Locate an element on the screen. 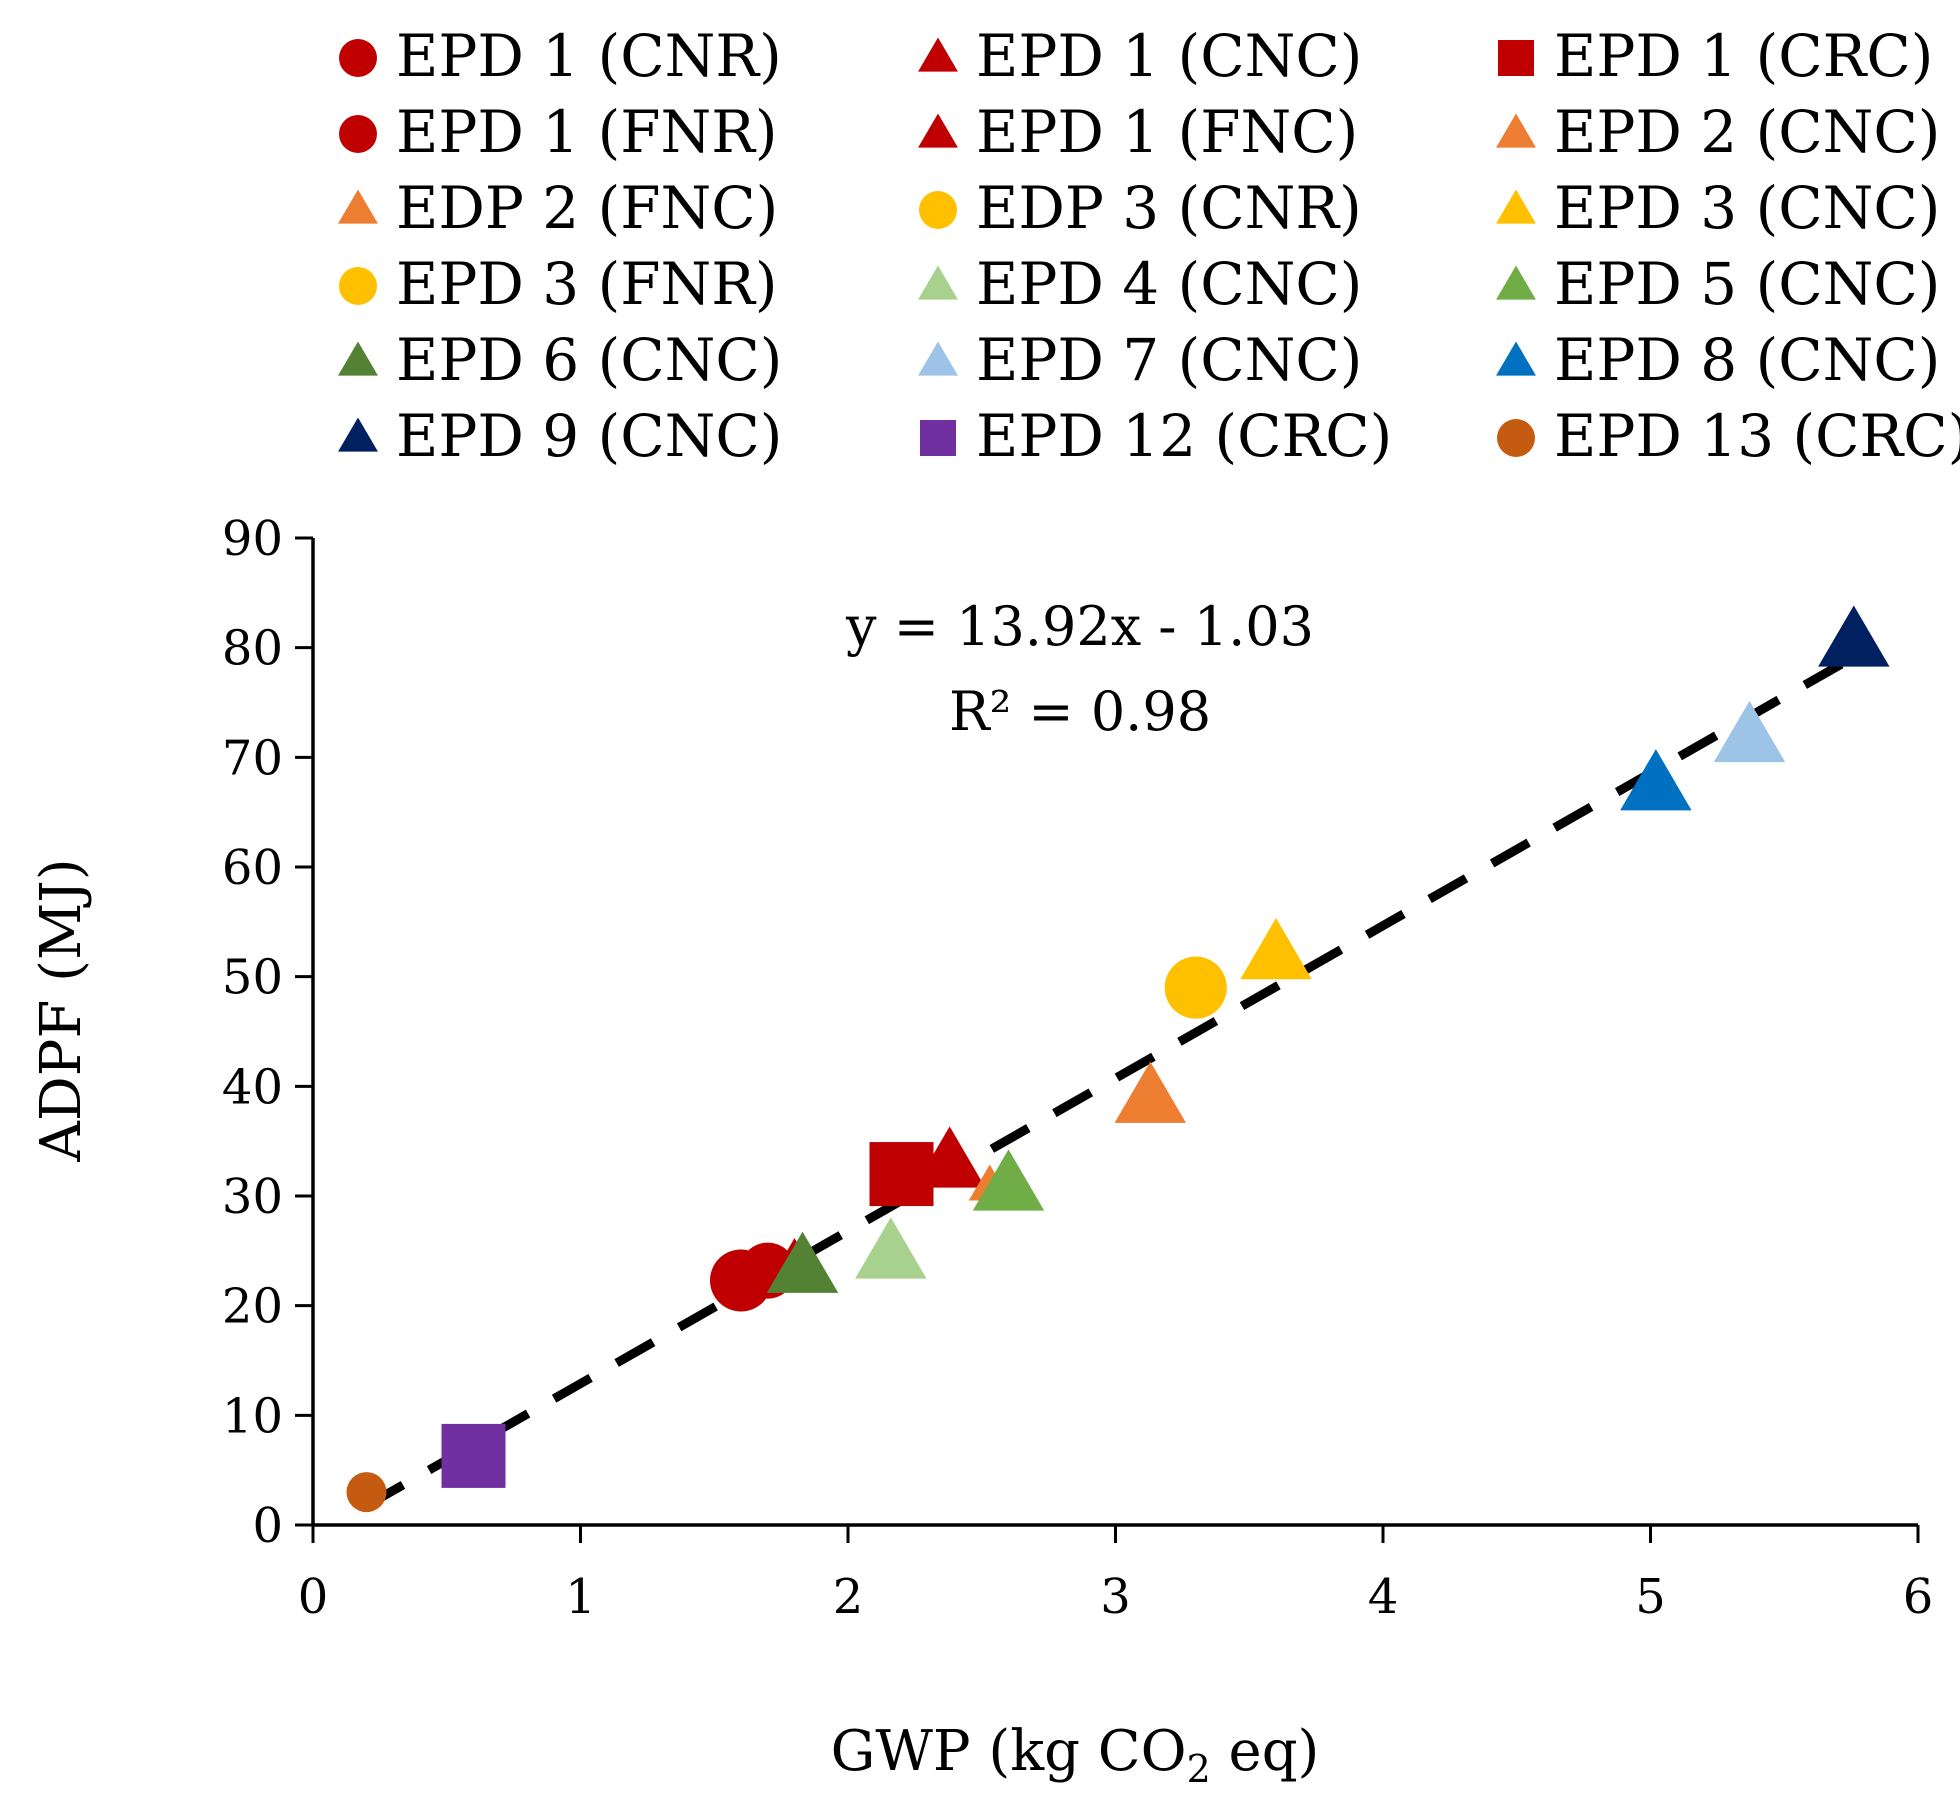 This screenshot has width=1960, height=1820. x-axis-label-main: GWP (kg CO is located at coordinates (1009, 1751).